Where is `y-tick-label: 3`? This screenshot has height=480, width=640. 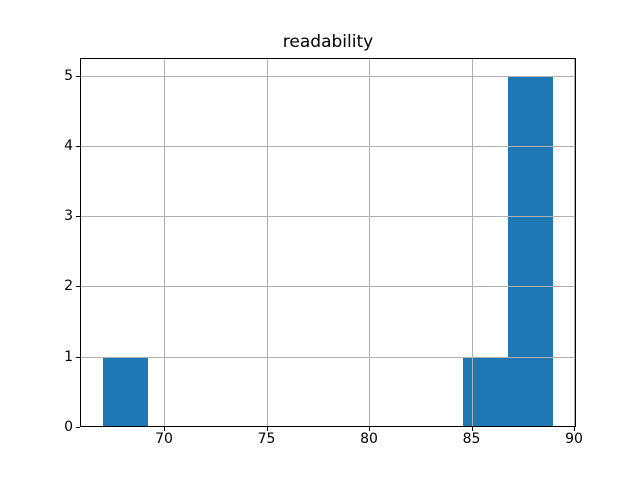
y-tick-label: 3 is located at coordinates (68, 216).